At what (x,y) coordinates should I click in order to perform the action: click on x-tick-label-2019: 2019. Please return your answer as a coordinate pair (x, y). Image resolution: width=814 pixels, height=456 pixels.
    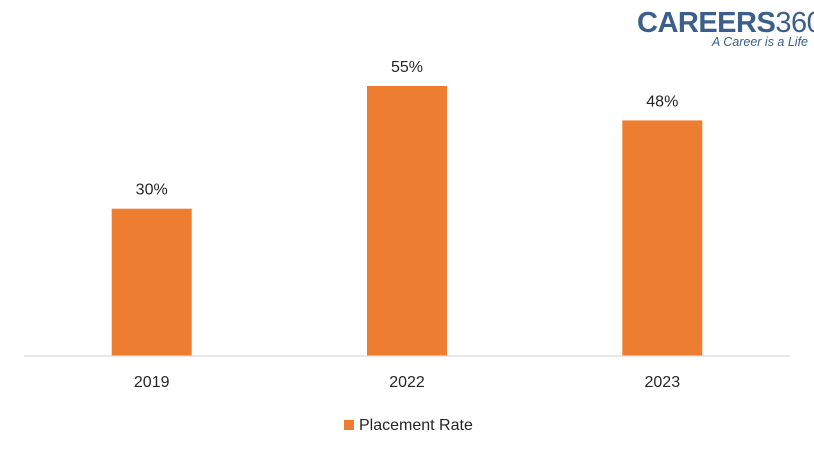
    Looking at the image, I should click on (152, 382).